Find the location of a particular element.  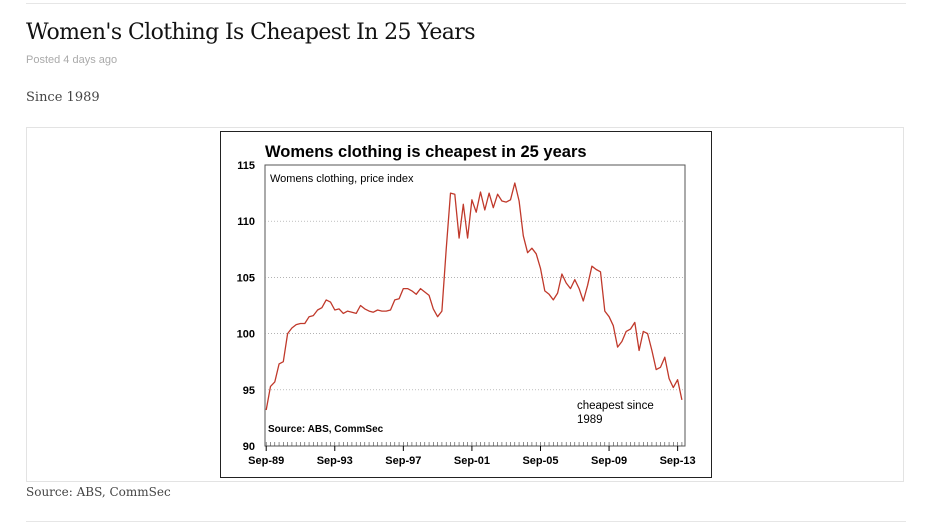

chart-subtitle: Womens clothing, price index is located at coordinates (342, 179).